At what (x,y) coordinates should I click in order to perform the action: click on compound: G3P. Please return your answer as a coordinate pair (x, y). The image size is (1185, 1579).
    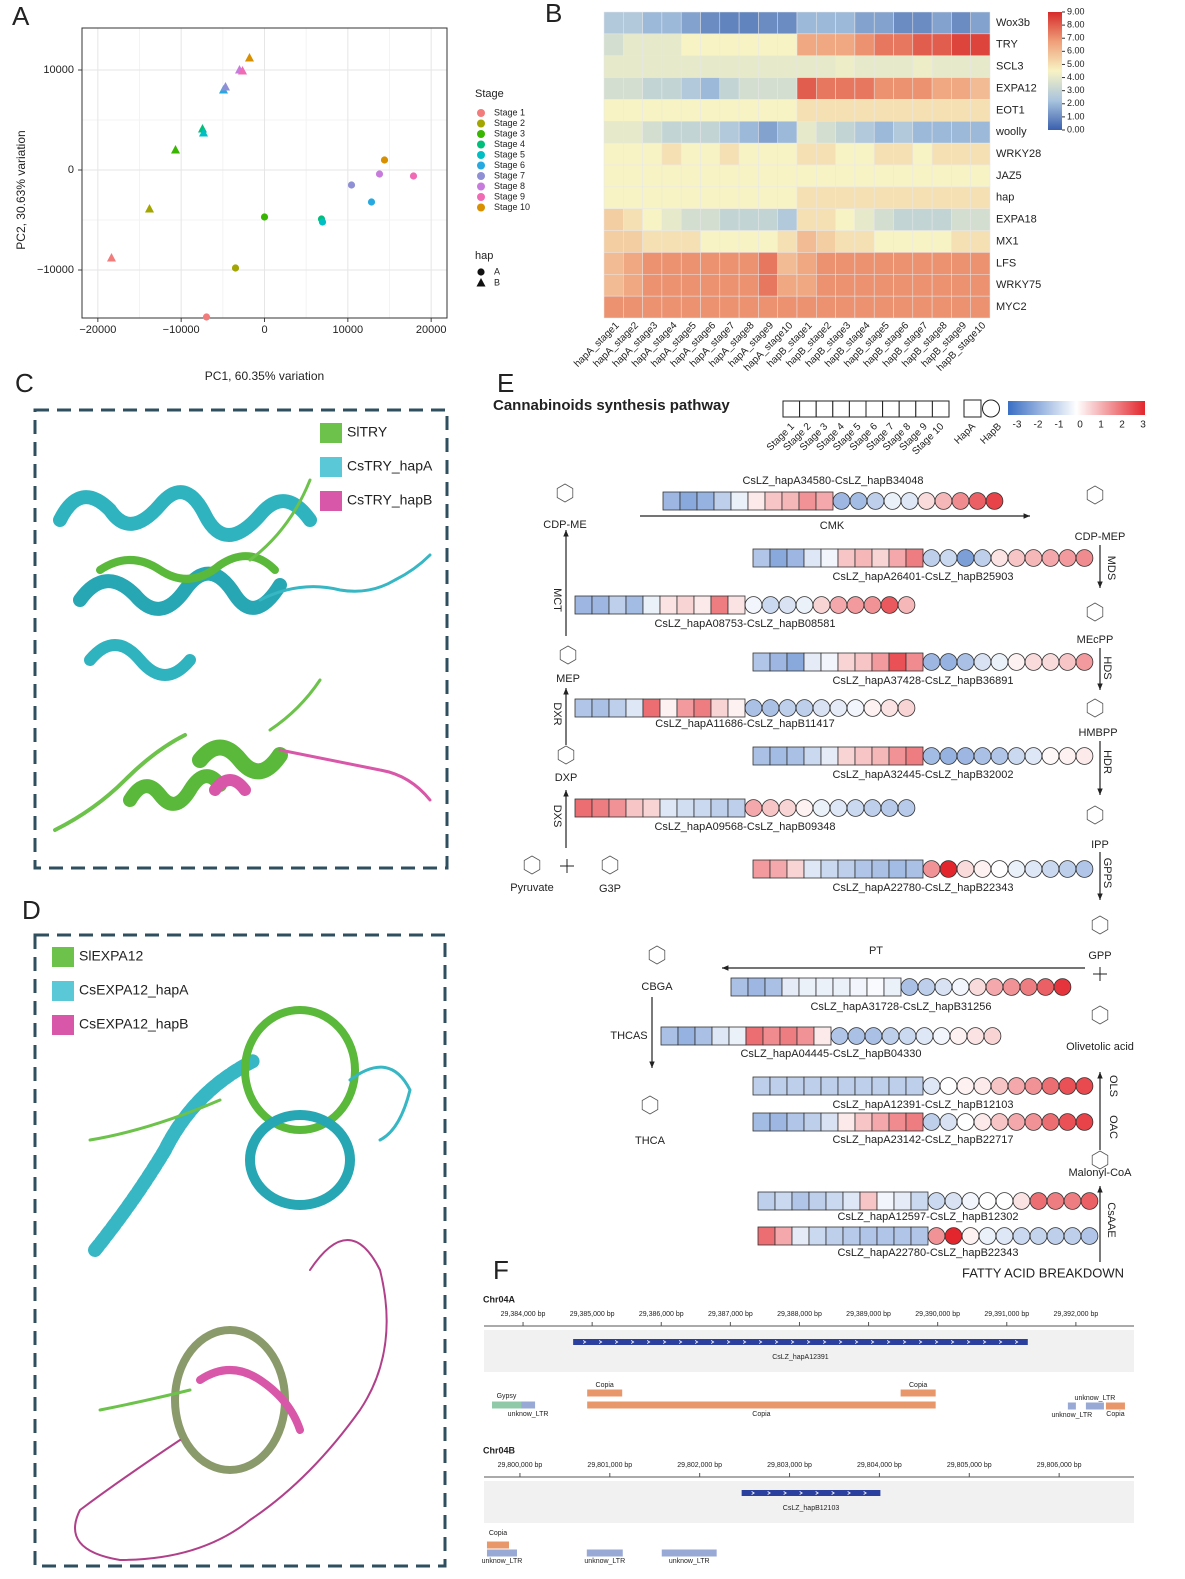
    Looking at the image, I should click on (610, 889).